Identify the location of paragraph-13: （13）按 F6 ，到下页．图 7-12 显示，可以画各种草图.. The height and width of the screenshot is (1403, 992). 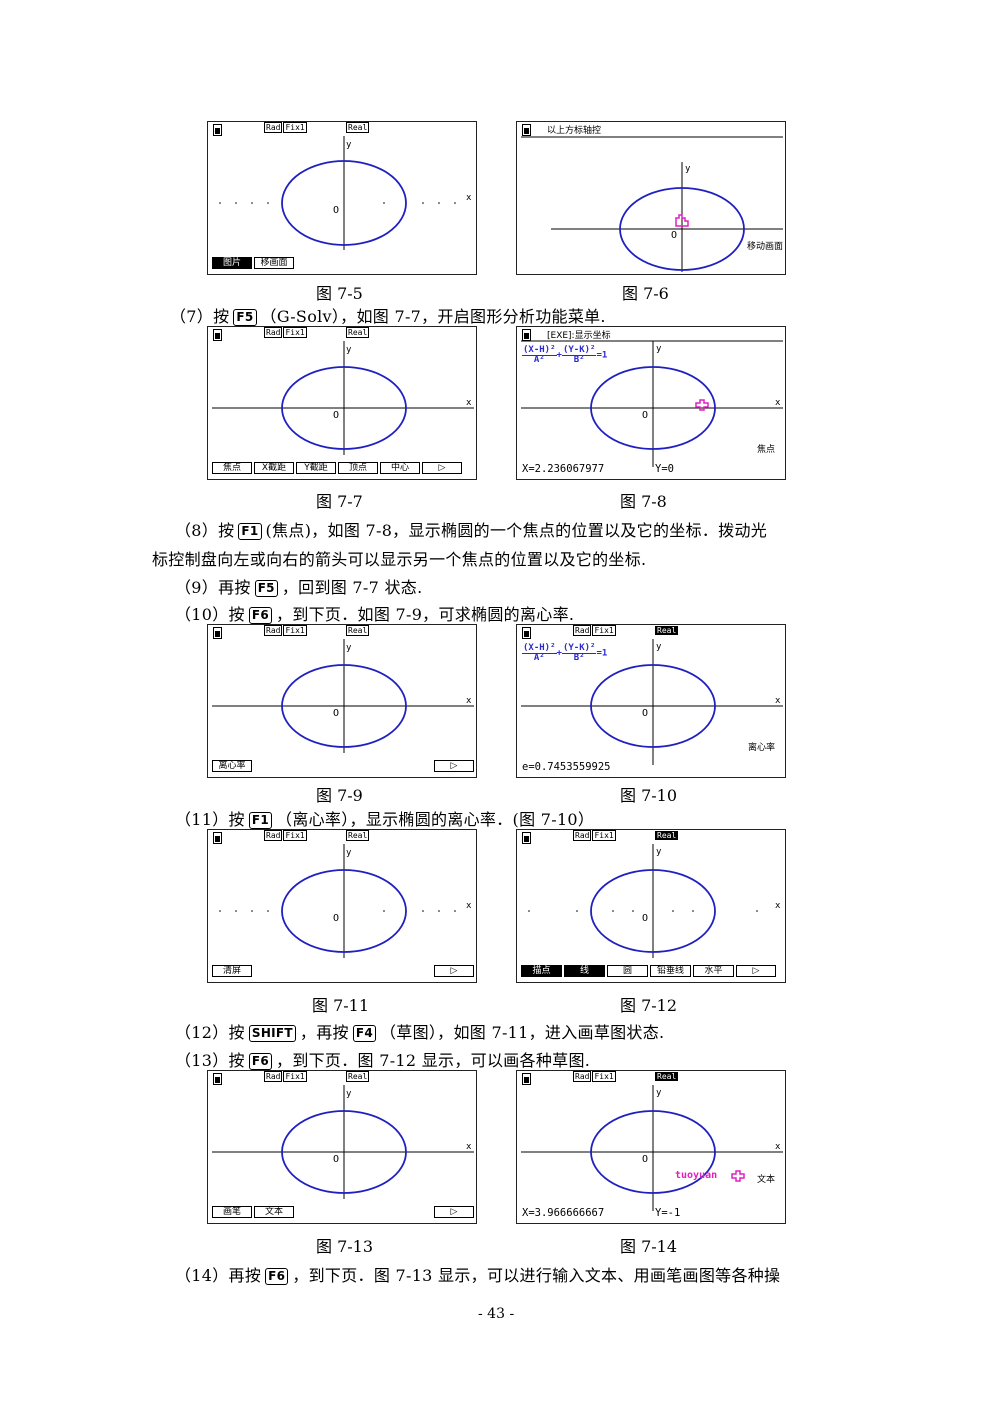
(383, 1060).